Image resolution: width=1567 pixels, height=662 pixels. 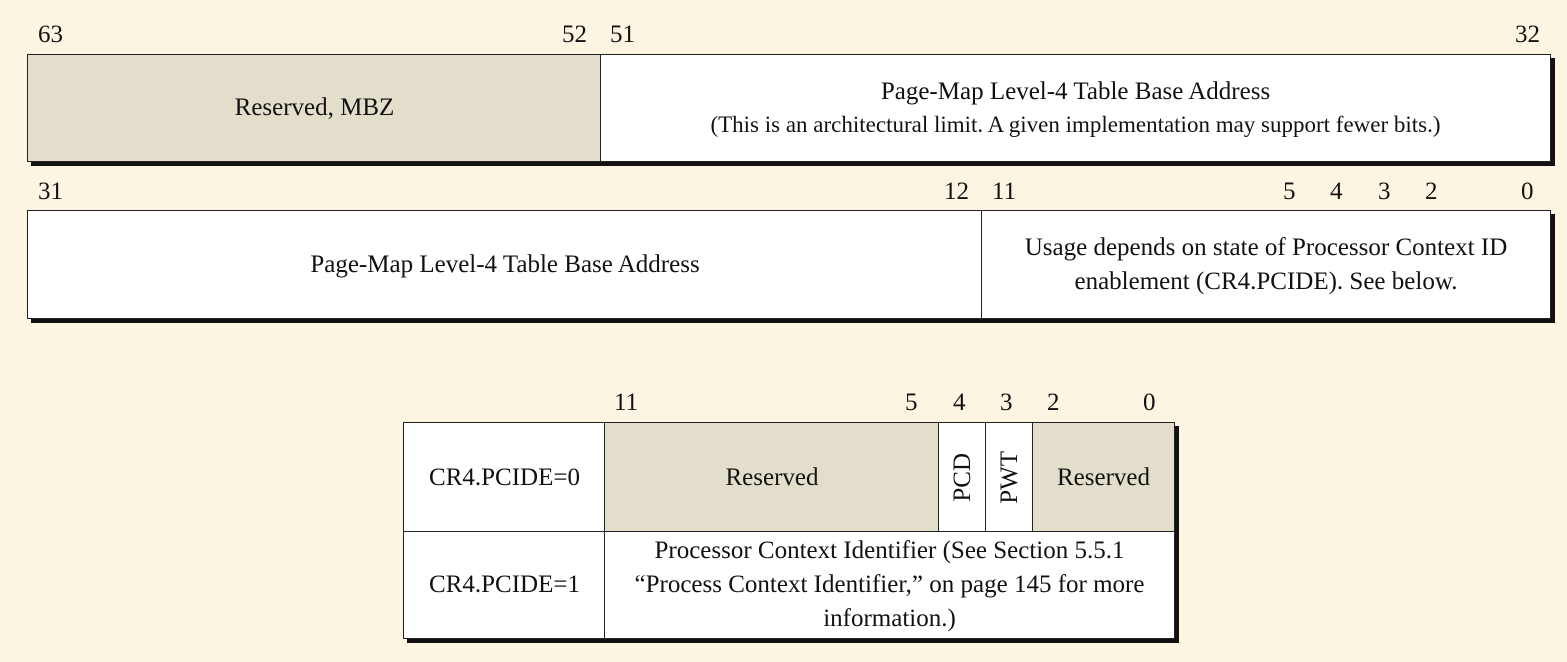 I want to click on reserved-high-field: Reserved, so click(x=771, y=477).